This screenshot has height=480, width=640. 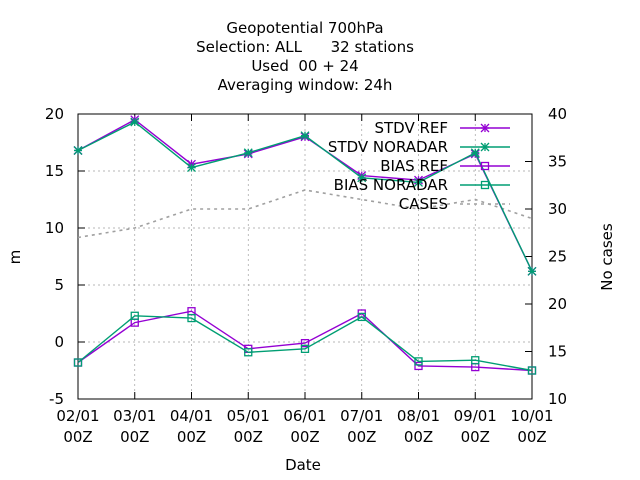 I want to click on y2-tick-label: 25, so click(x=557, y=257).